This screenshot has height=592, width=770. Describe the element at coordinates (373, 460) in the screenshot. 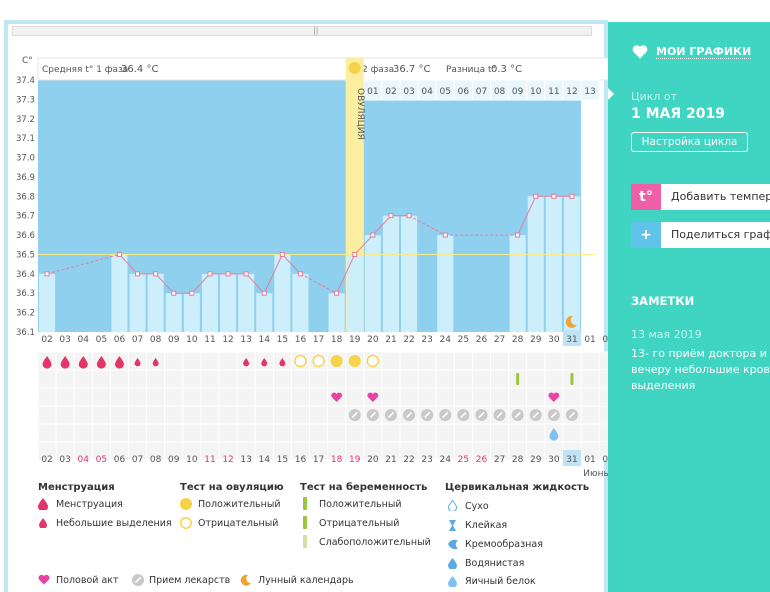

I see `day-label-bottom: 20` at that location.